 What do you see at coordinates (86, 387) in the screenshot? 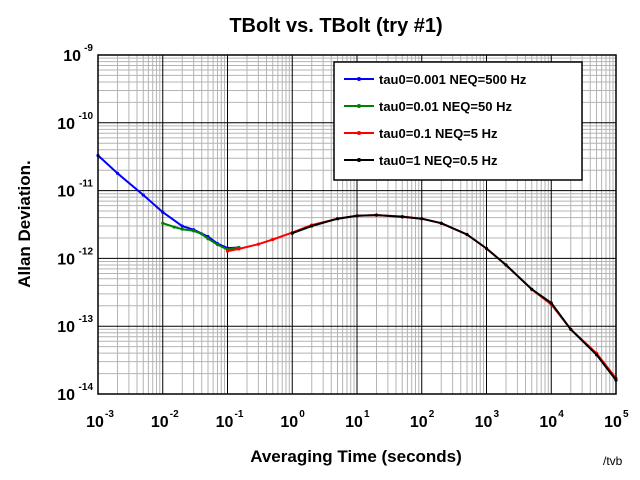
I see `y-tick-exponent: -14` at bounding box center [86, 387].